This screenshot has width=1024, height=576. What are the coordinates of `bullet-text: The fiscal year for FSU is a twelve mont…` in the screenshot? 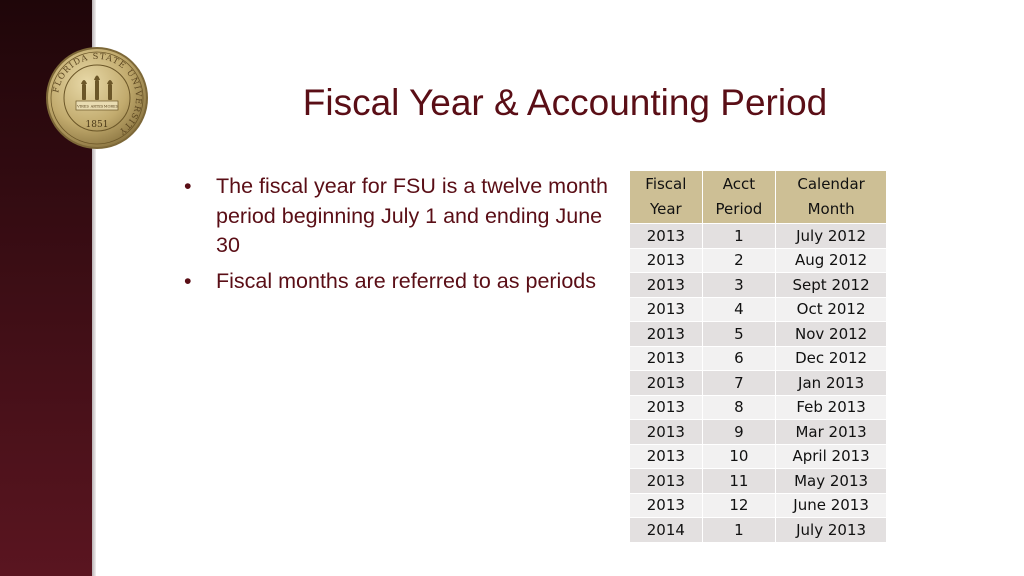 It's located at (412, 215).